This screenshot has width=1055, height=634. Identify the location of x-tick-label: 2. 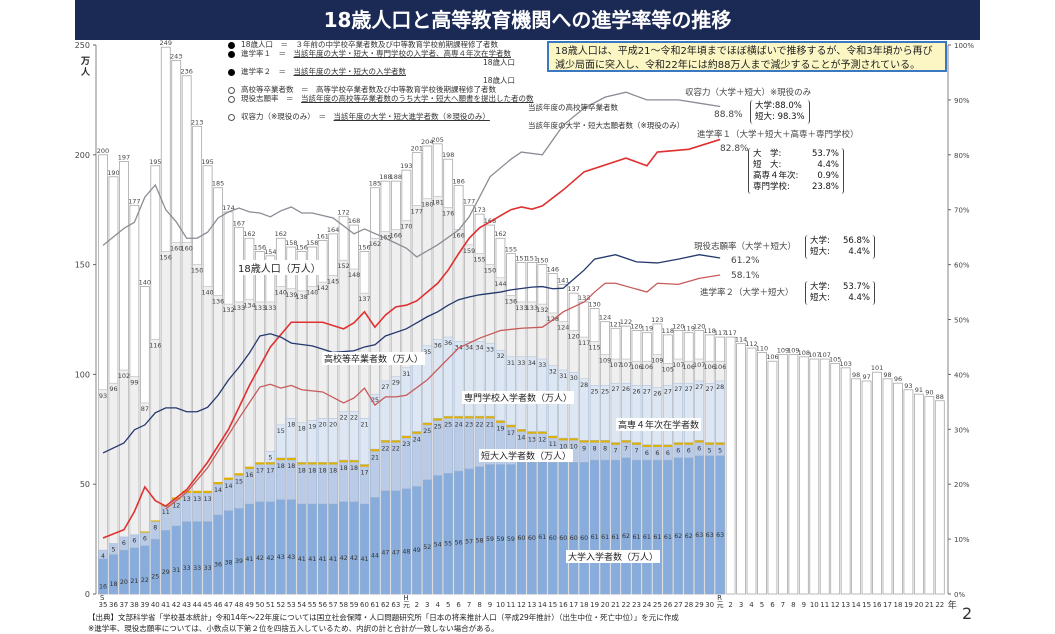
(417, 605).